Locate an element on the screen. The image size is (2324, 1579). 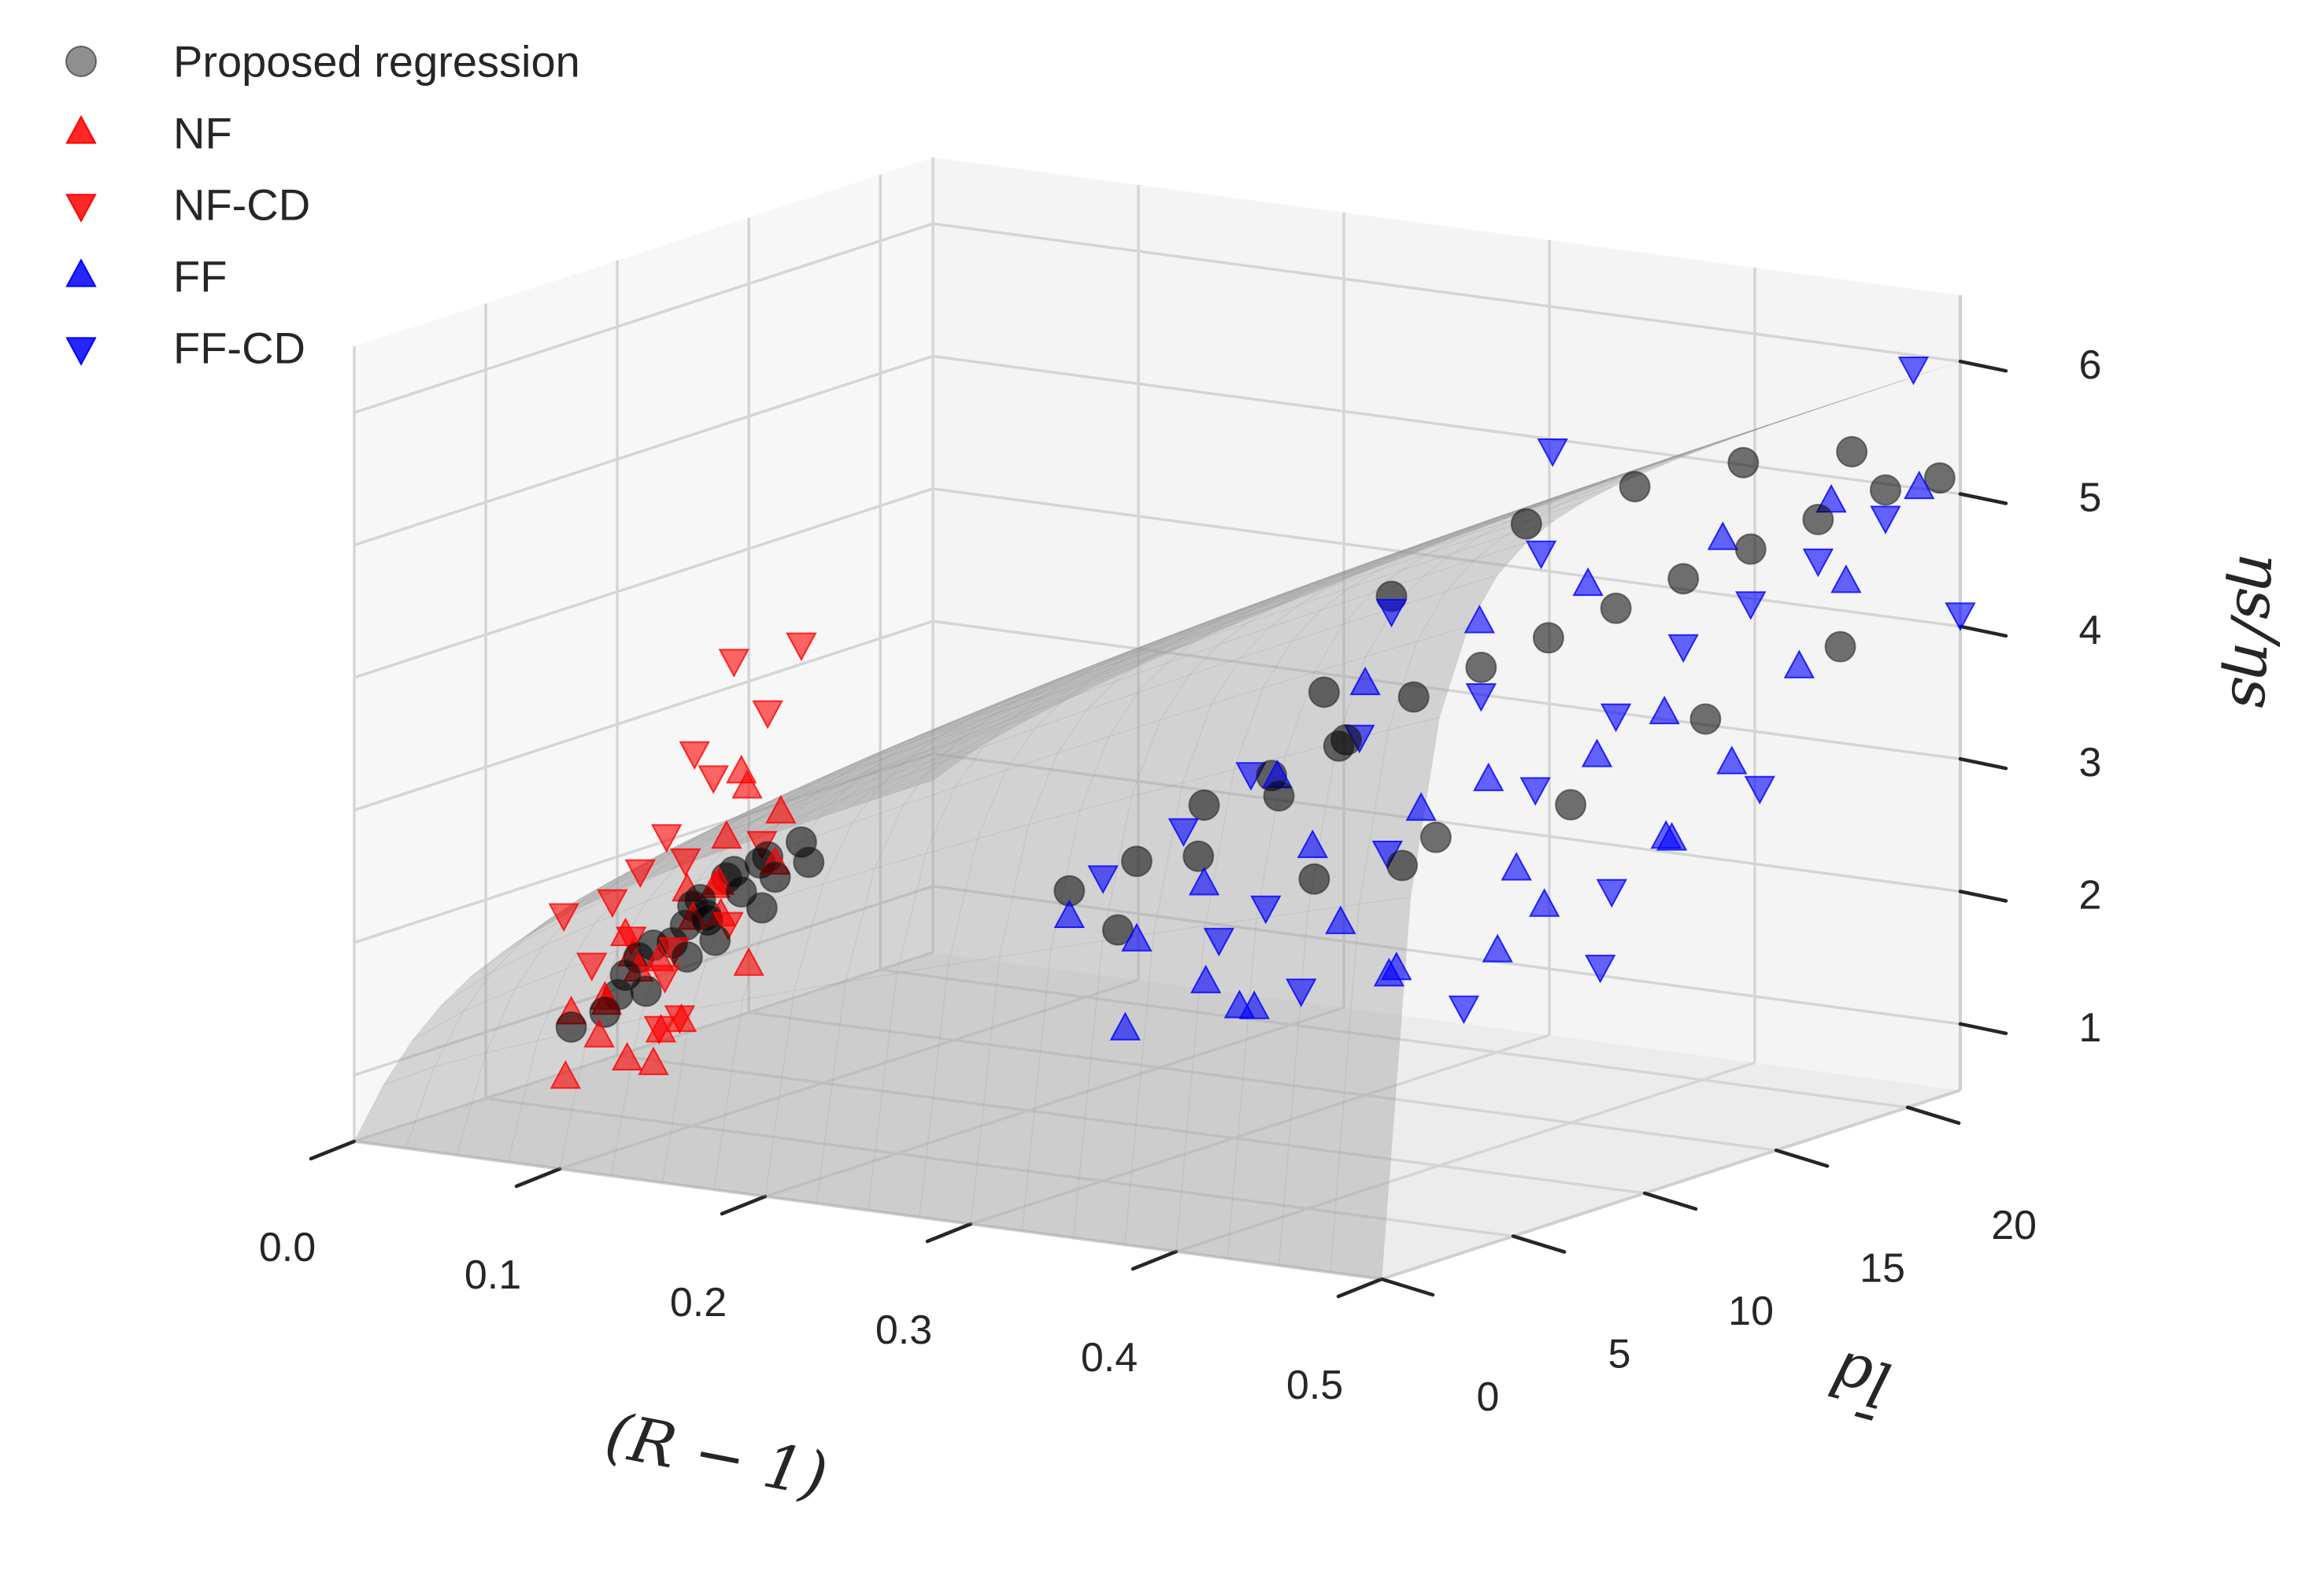
y-tick-label: 20 is located at coordinates (2014, 1225).